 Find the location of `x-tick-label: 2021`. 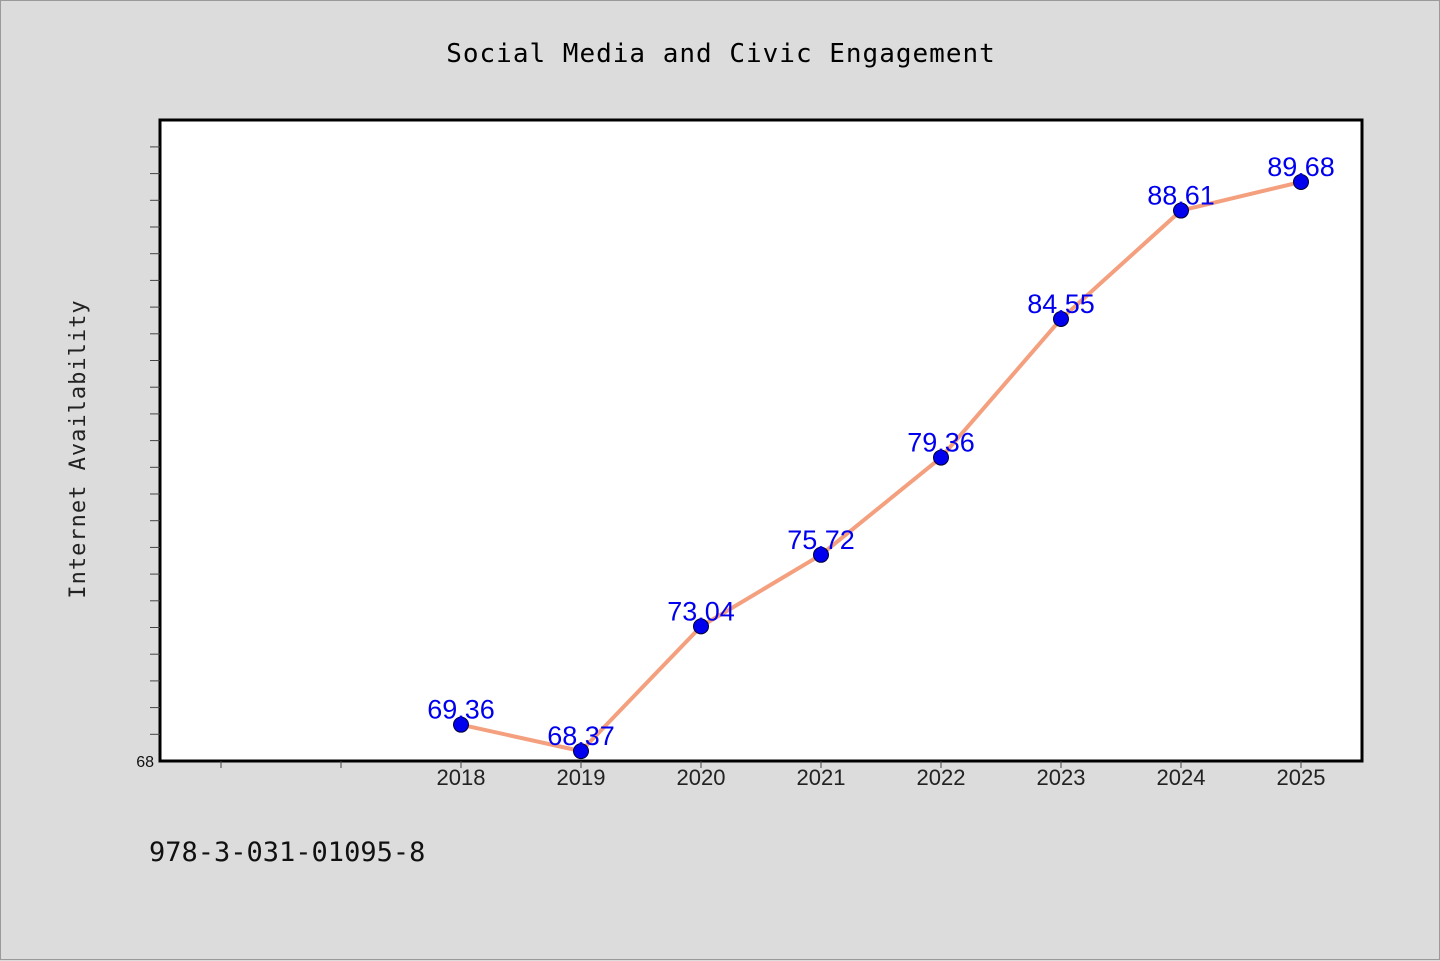

x-tick-label: 2021 is located at coordinates (821, 777).